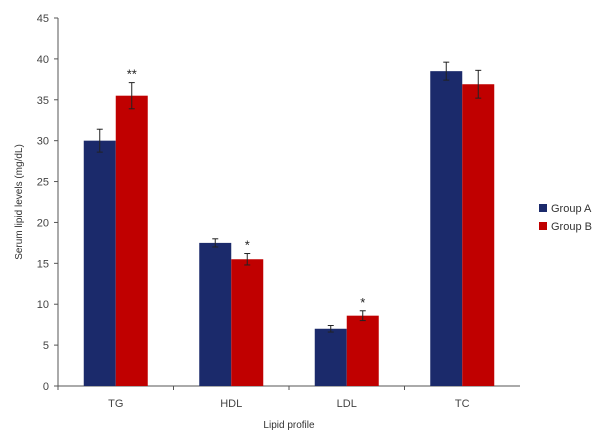 Image resolution: width=598 pixels, height=436 pixels. Describe the element at coordinates (43, 264) in the screenshot. I see `y-tick-label: 15` at that location.